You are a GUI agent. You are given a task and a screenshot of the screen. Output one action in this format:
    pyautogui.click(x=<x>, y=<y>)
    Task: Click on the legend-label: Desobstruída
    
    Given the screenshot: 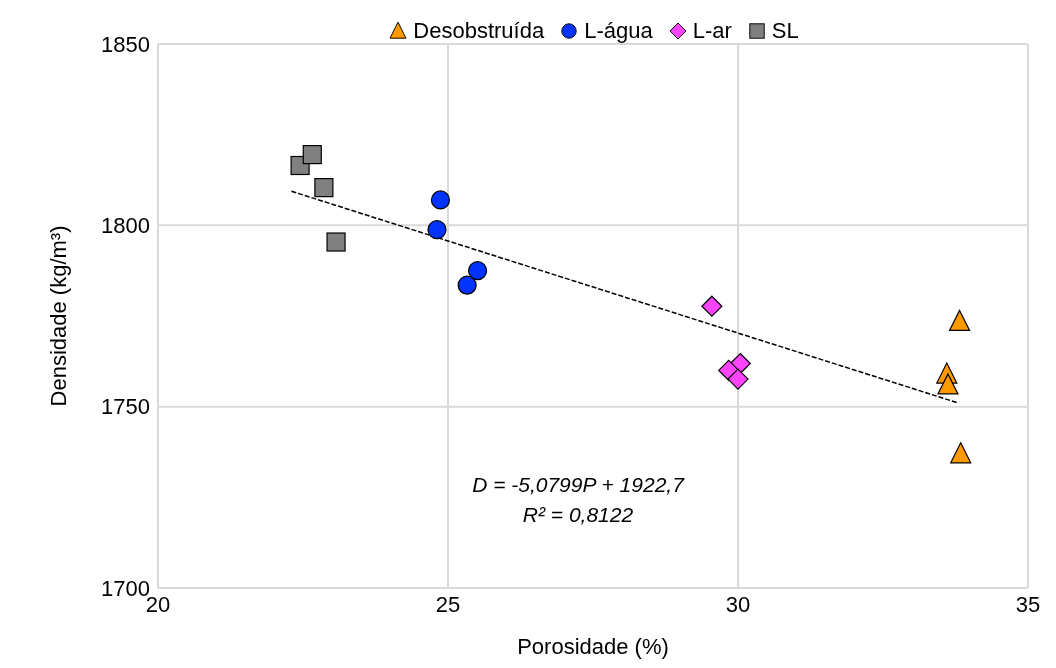 What is the action you would take?
    pyautogui.click(x=479, y=31)
    